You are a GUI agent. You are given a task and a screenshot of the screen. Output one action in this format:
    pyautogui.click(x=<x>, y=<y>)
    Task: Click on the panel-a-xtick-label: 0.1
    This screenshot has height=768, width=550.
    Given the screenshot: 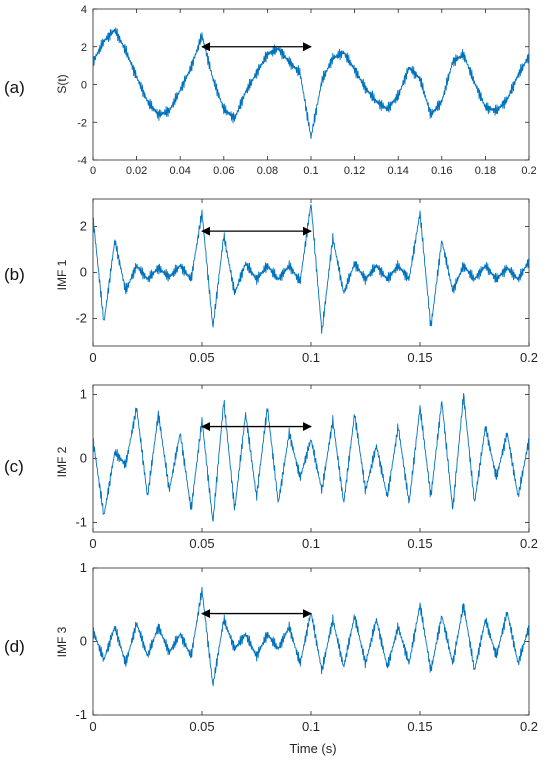 What is the action you would take?
    pyautogui.click(x=310, y=171)
    